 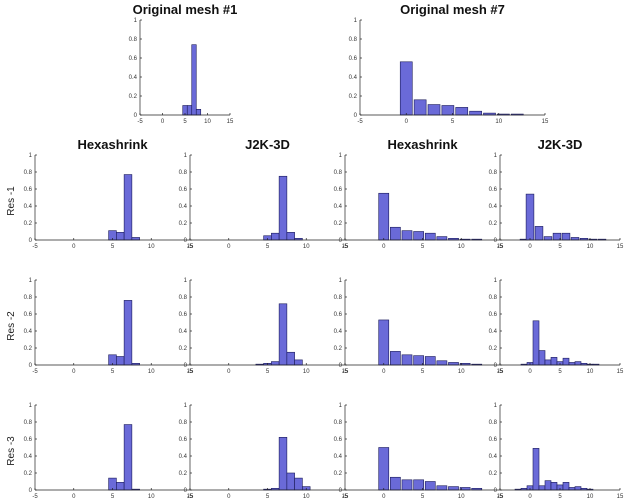 What do you see at coordinates (449, 63) in the screenshot?
I see `chart-panel-orig7: Original mesh #700.20.40.60.81-5 0 5 10 15` at bounding box center [449, 63].